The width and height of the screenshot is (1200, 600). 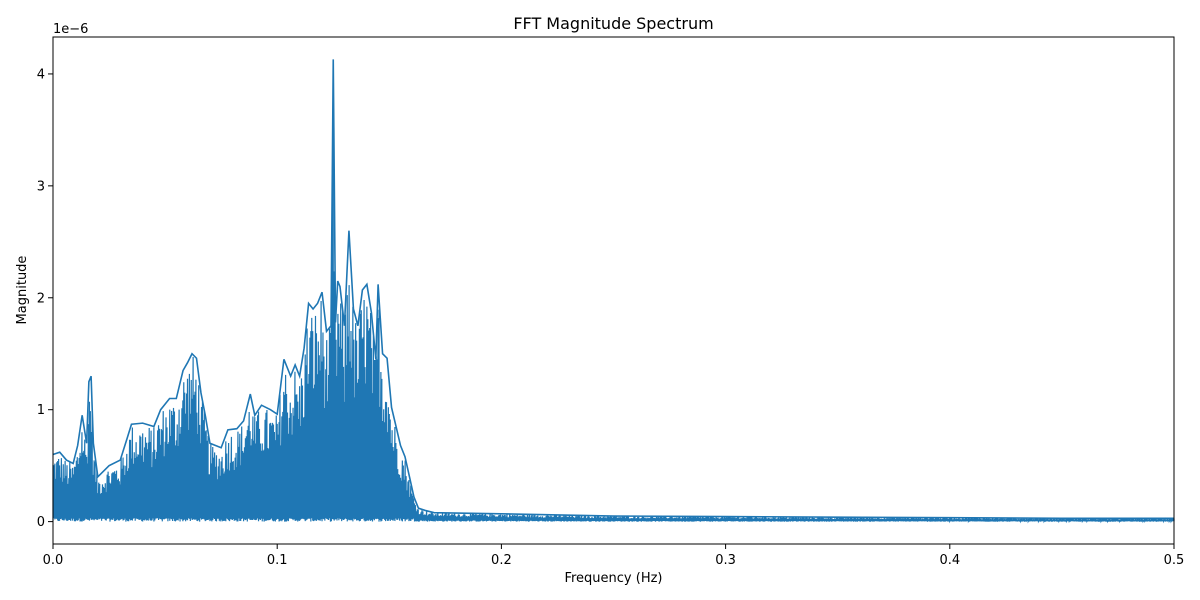 What do you see at coordinates (613, 23) in the screenshot?
I see `chart-title: FFT Magnitude Spectrum` at bounding box center [613, 23].